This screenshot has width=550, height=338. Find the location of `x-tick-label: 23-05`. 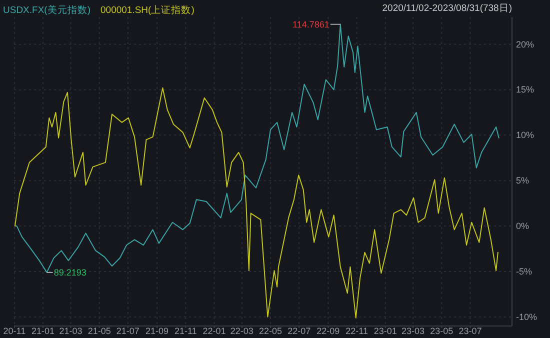

x-tick-label: 23-05 is located at coordinates (442, 331).